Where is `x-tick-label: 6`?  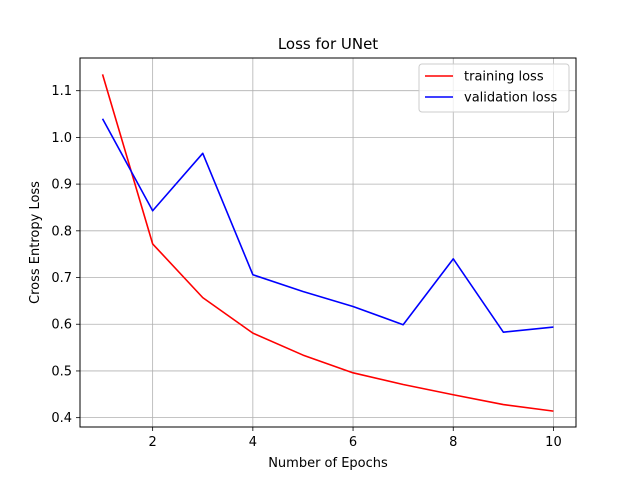
x-tick-label: 6 is located at coordinates (353, 442).